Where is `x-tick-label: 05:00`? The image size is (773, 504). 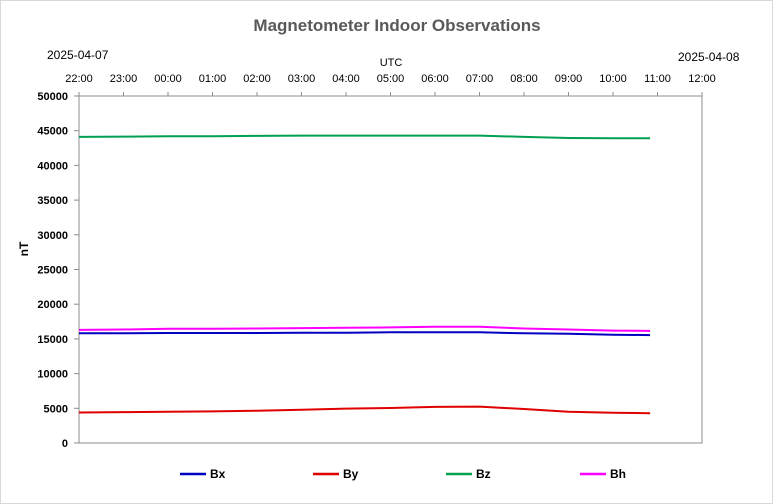
x-tick-label: 05:00 is located at coordinates (391, 79).